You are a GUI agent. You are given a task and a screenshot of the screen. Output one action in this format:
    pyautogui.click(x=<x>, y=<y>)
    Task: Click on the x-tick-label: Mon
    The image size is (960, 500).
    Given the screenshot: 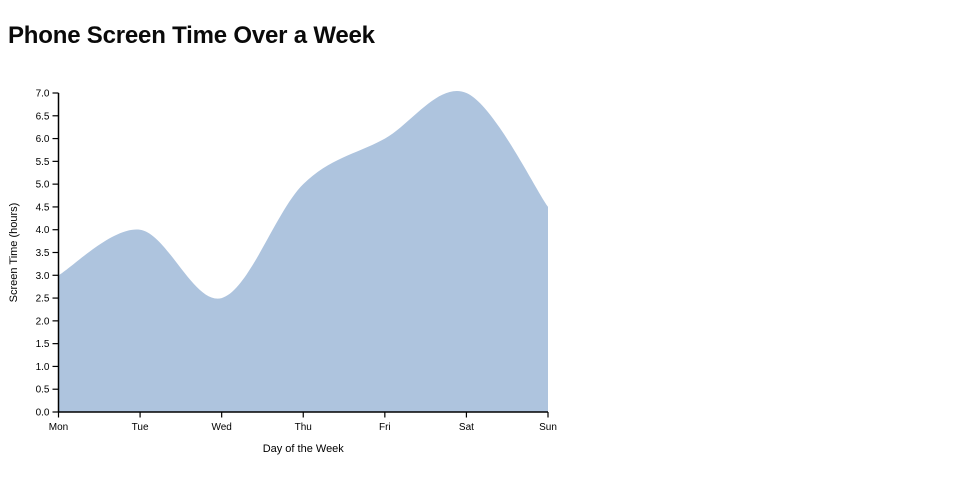 What is the action you would take?
    pyautogui.click(x=58, y=427)
    